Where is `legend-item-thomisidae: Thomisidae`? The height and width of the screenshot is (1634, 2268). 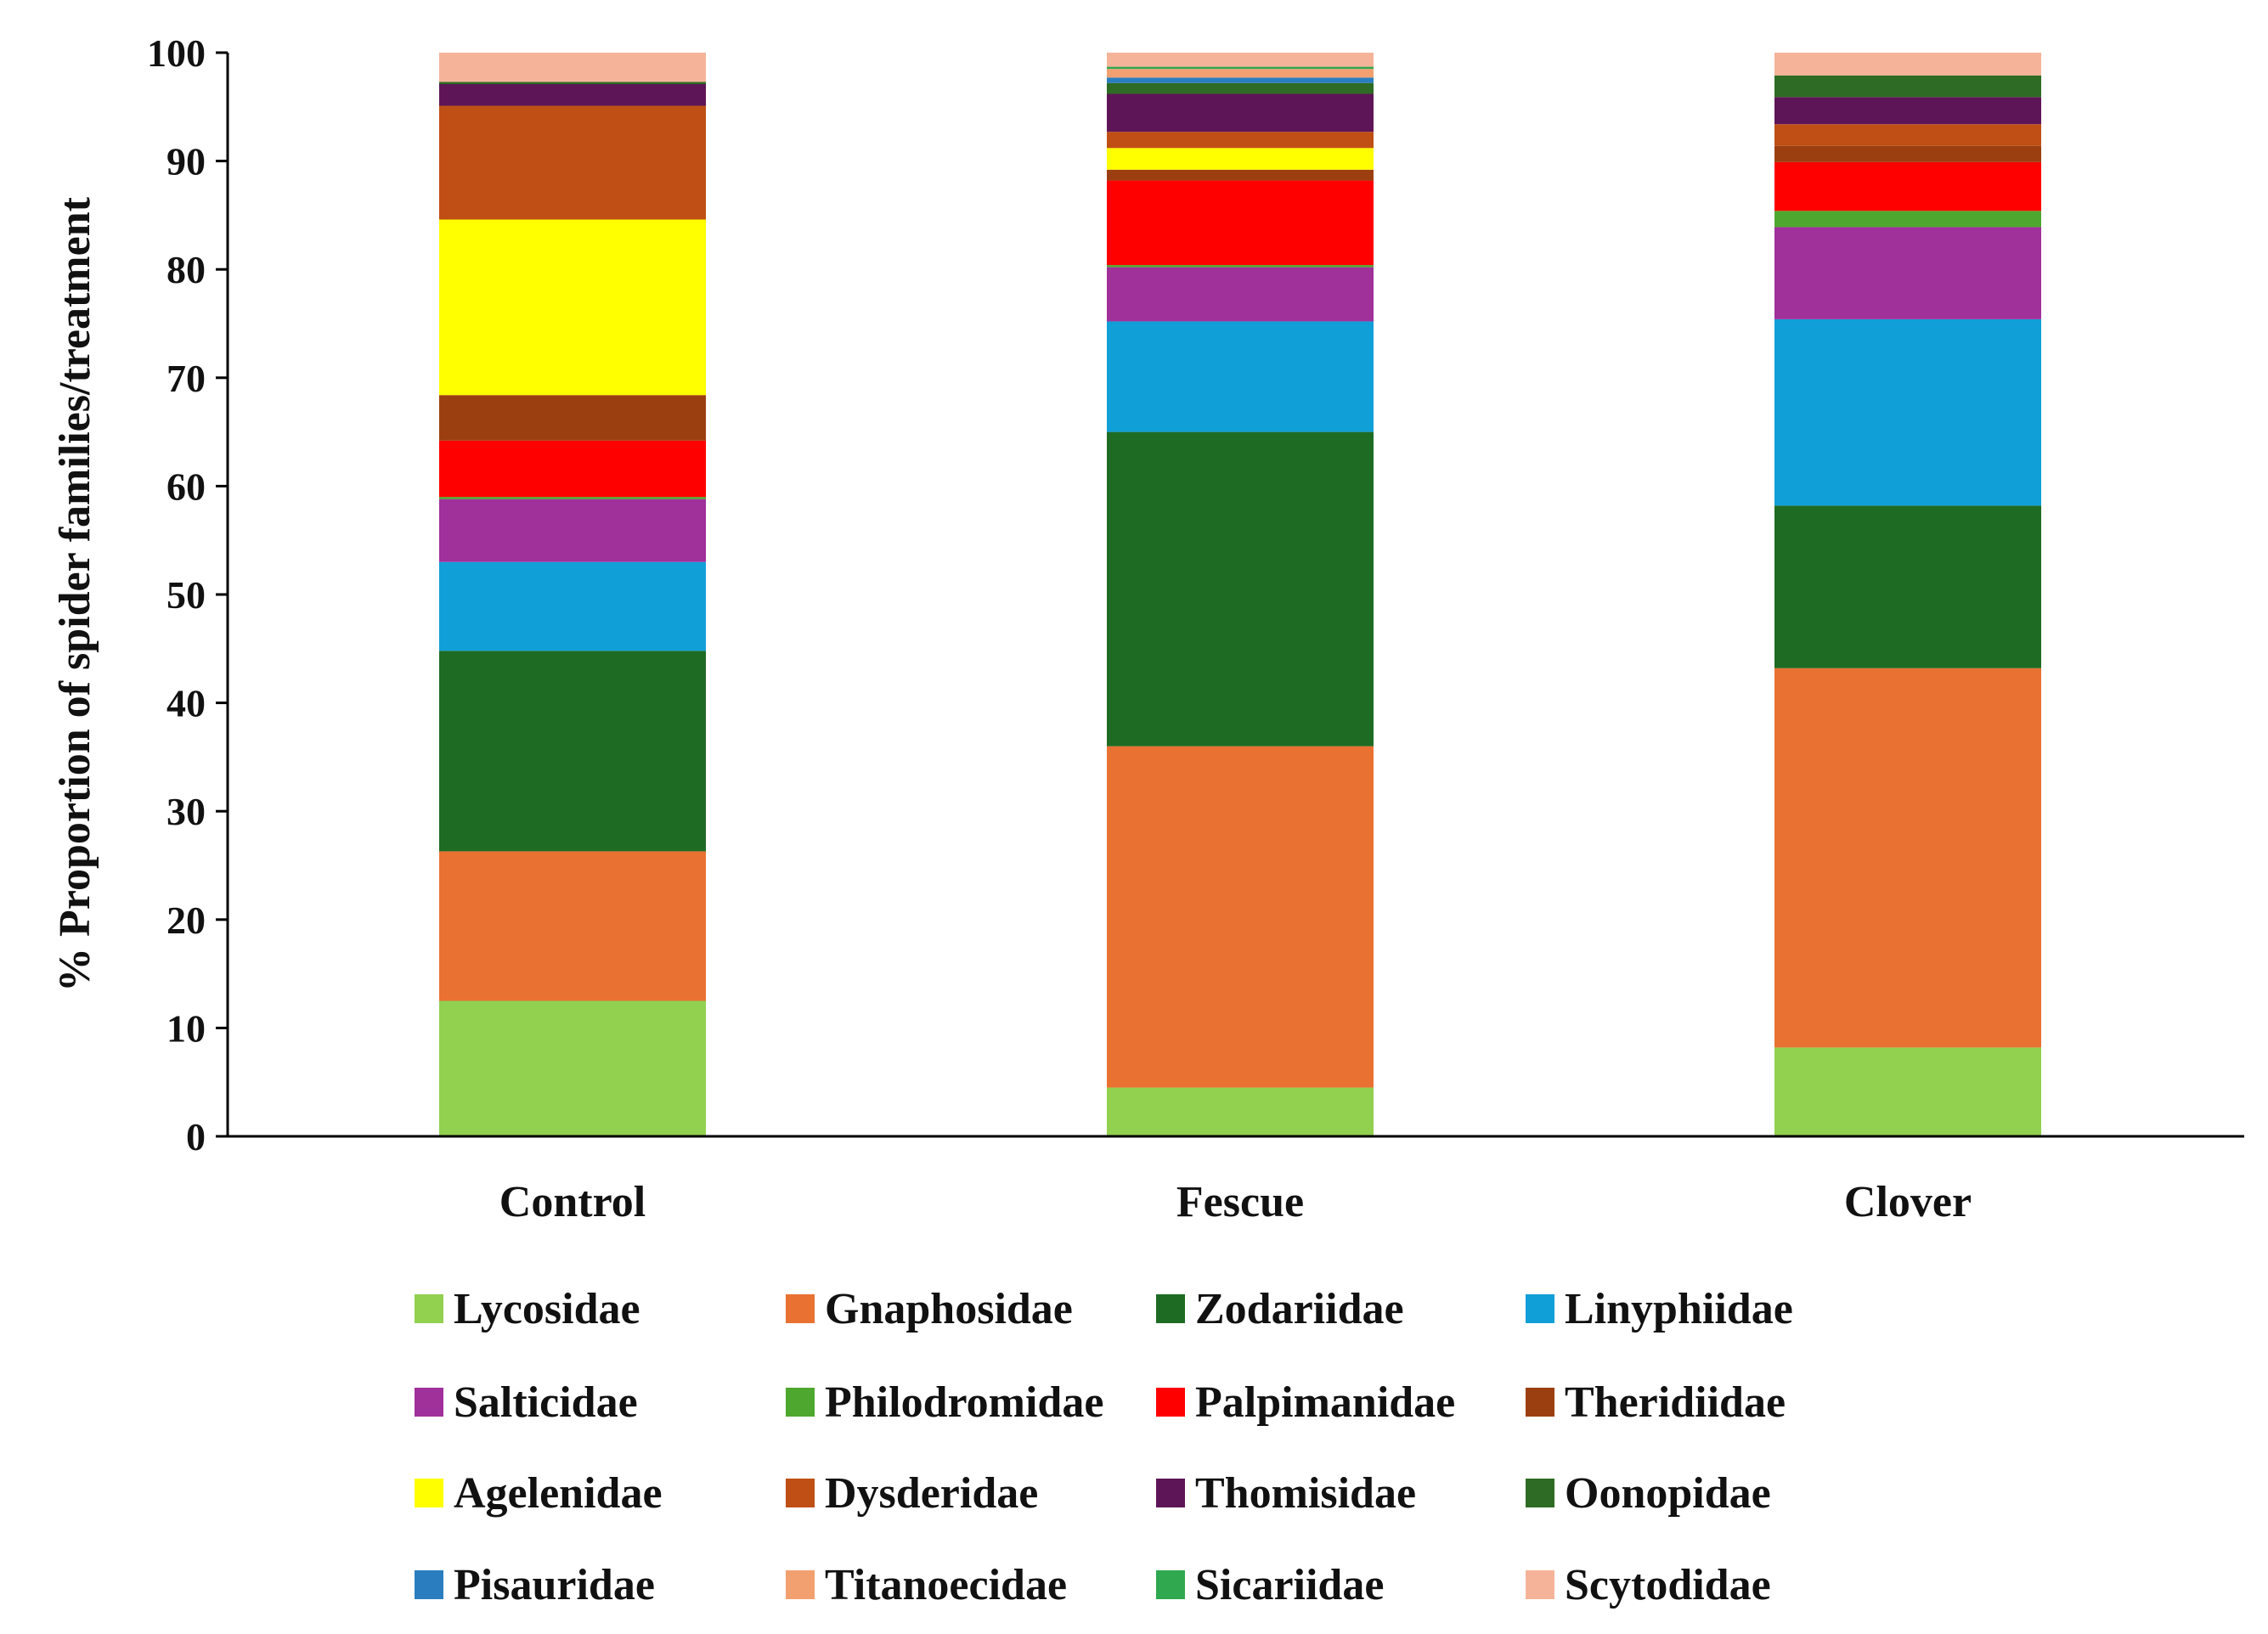 legend-item-thomisidae: Thomisidae is located at coordinates (1286, 1493).